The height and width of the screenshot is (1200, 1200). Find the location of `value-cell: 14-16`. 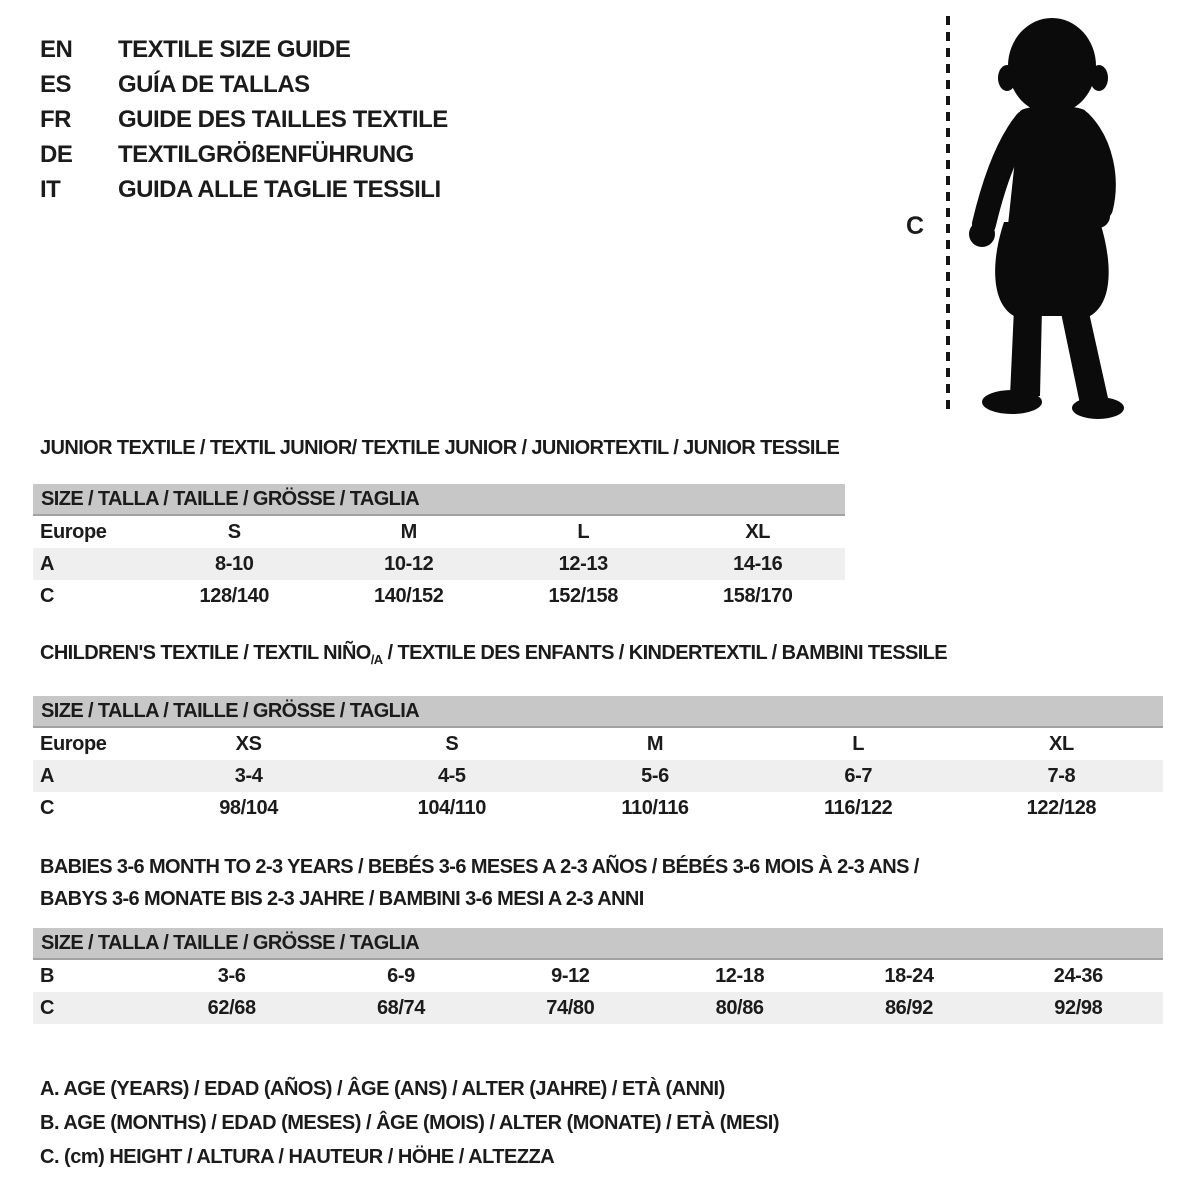

value-cell: 14-16 is located at coordinates (758, 564).